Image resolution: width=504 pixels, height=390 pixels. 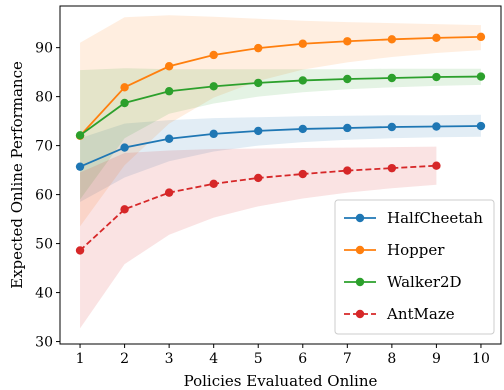 I want to click on legend: HalfCheetah Hopper Walker2D AntMaze, so click(x=414, y=267).